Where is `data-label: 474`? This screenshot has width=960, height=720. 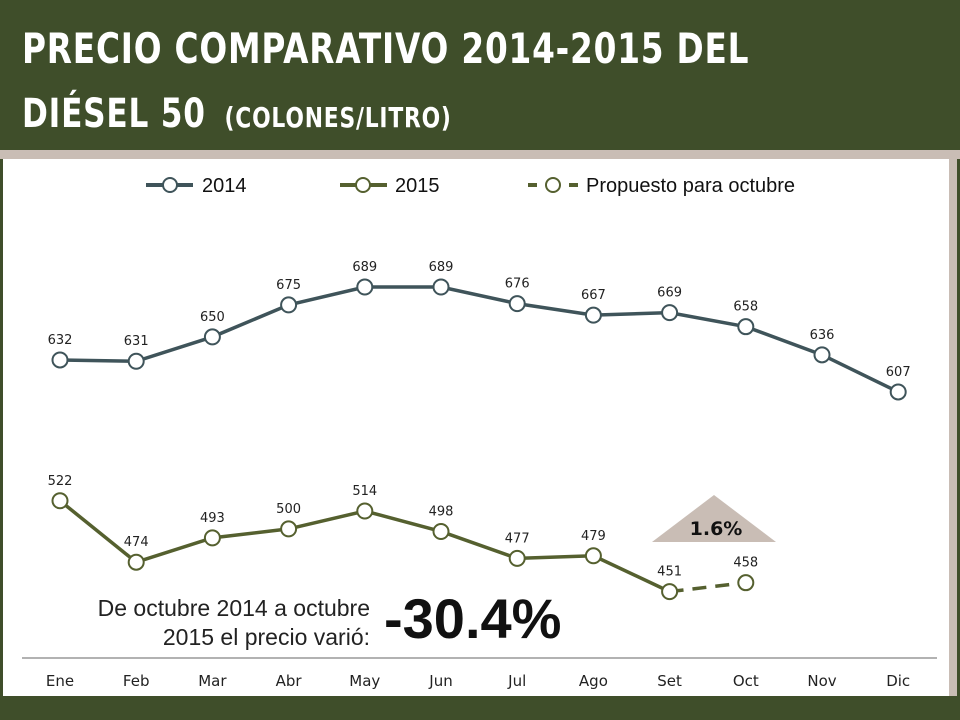 data-label: 474 is located at coordinates (136, 542).